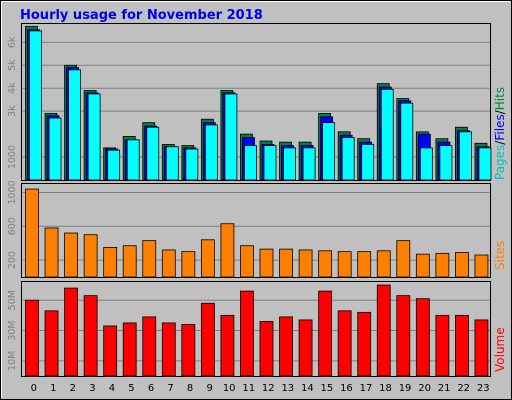 Image resolution: width=512 pixels, height=400 pixels. I want to click on y-tick-label: 6k, so click(12, 42).